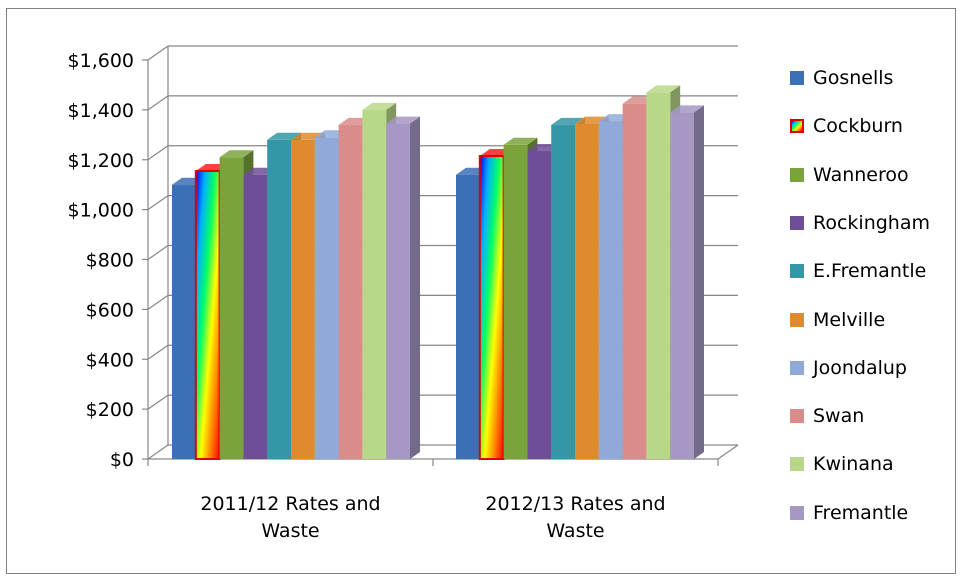 Image resolution: width=962 pixels, height=579 pixels. Describe the element at coordinates (575, 517) in the screenshot. I see `x-category-label: 2012/13 Rates and Waste` at that location.